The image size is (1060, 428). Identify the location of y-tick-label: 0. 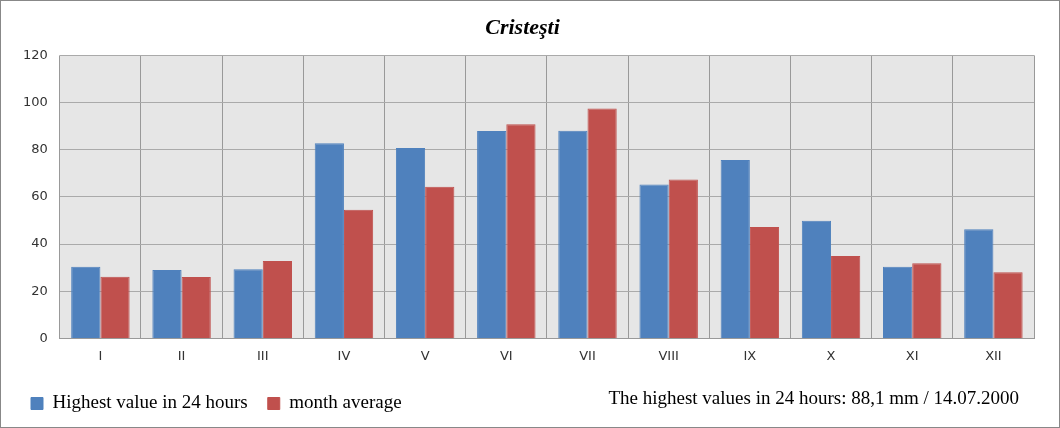
(43, 337).